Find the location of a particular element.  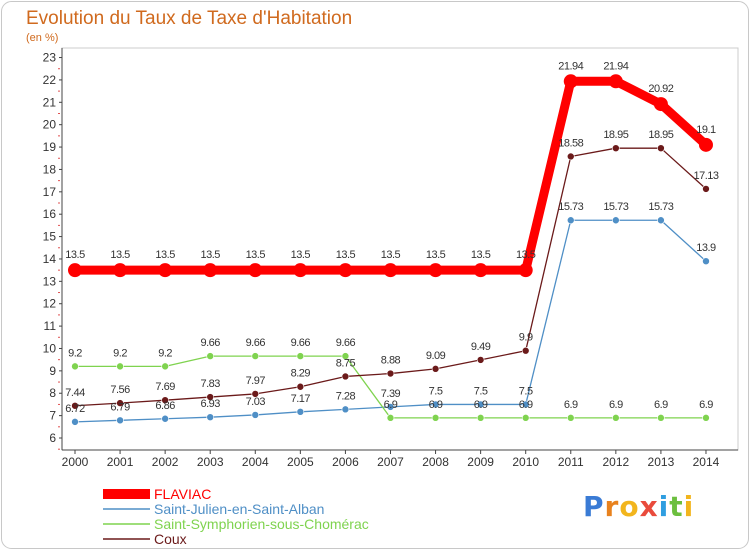

x-tick-label: 2001 is located at coordinates (120, 462).